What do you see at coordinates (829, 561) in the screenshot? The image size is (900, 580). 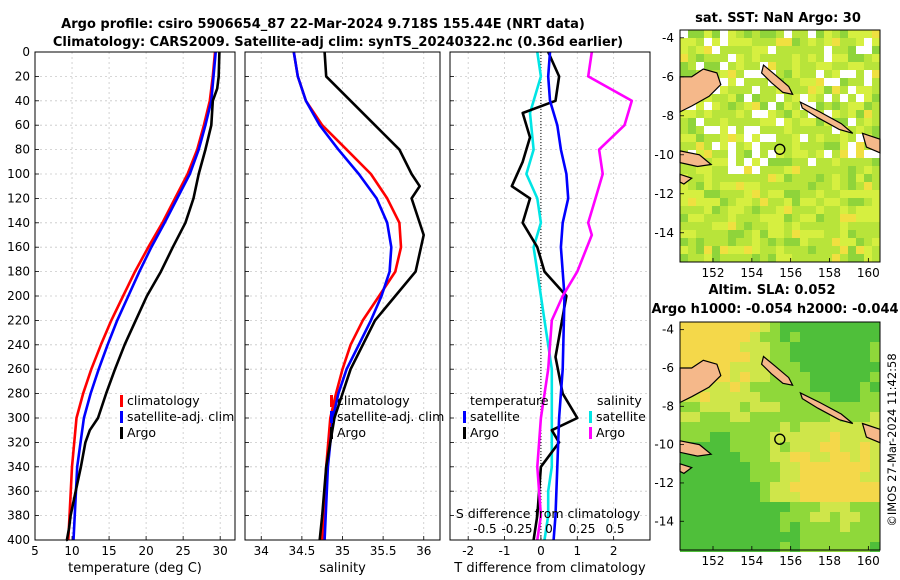 I see `map-xtick-label: 158` at bounding box center [829, 561].